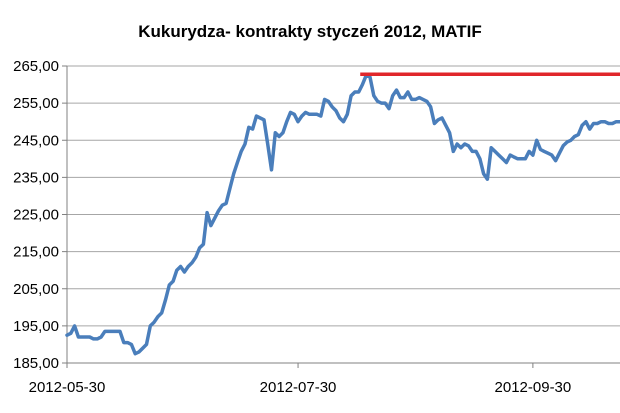 This screenshot has width=620, height=413. What do you see at coordinates (36, 289) in the screenshot?
I see `y-tick-label: 205,00` at bounding box center [36, 289].